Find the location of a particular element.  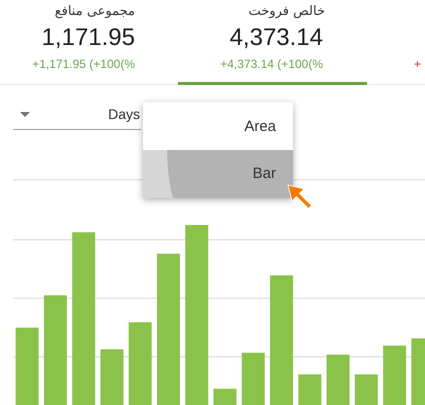

text: +1,171.95 (+100(% is located at coordinates (83, 64).